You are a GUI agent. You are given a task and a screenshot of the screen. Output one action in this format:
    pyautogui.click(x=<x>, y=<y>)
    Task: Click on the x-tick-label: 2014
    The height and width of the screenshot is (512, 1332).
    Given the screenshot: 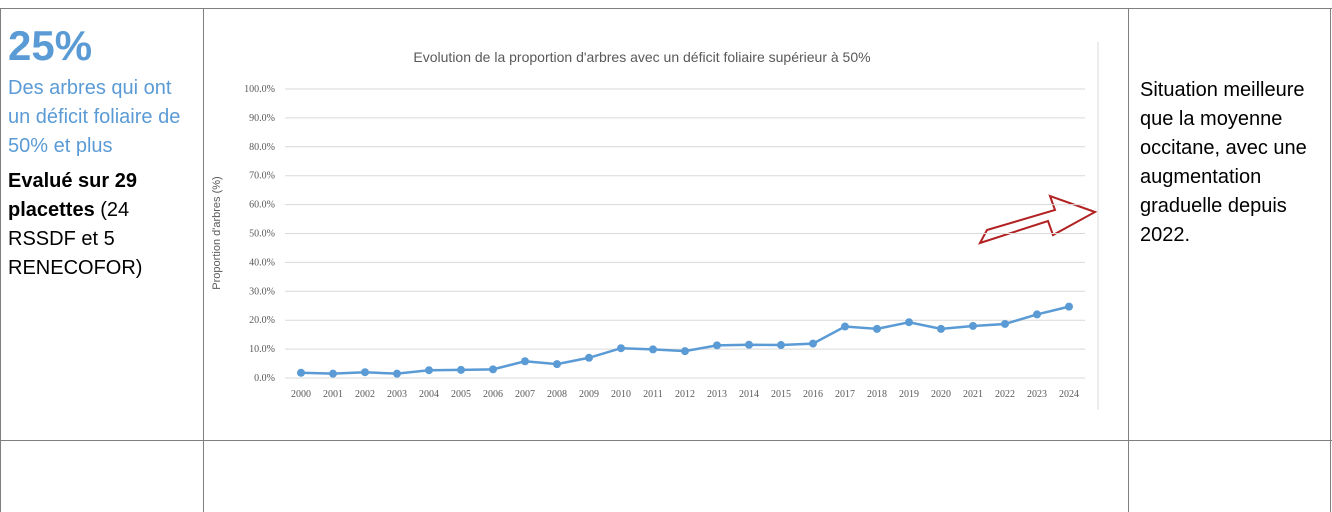 What is the action you would take?
    pyautogui.click(x=749, y=394)
    